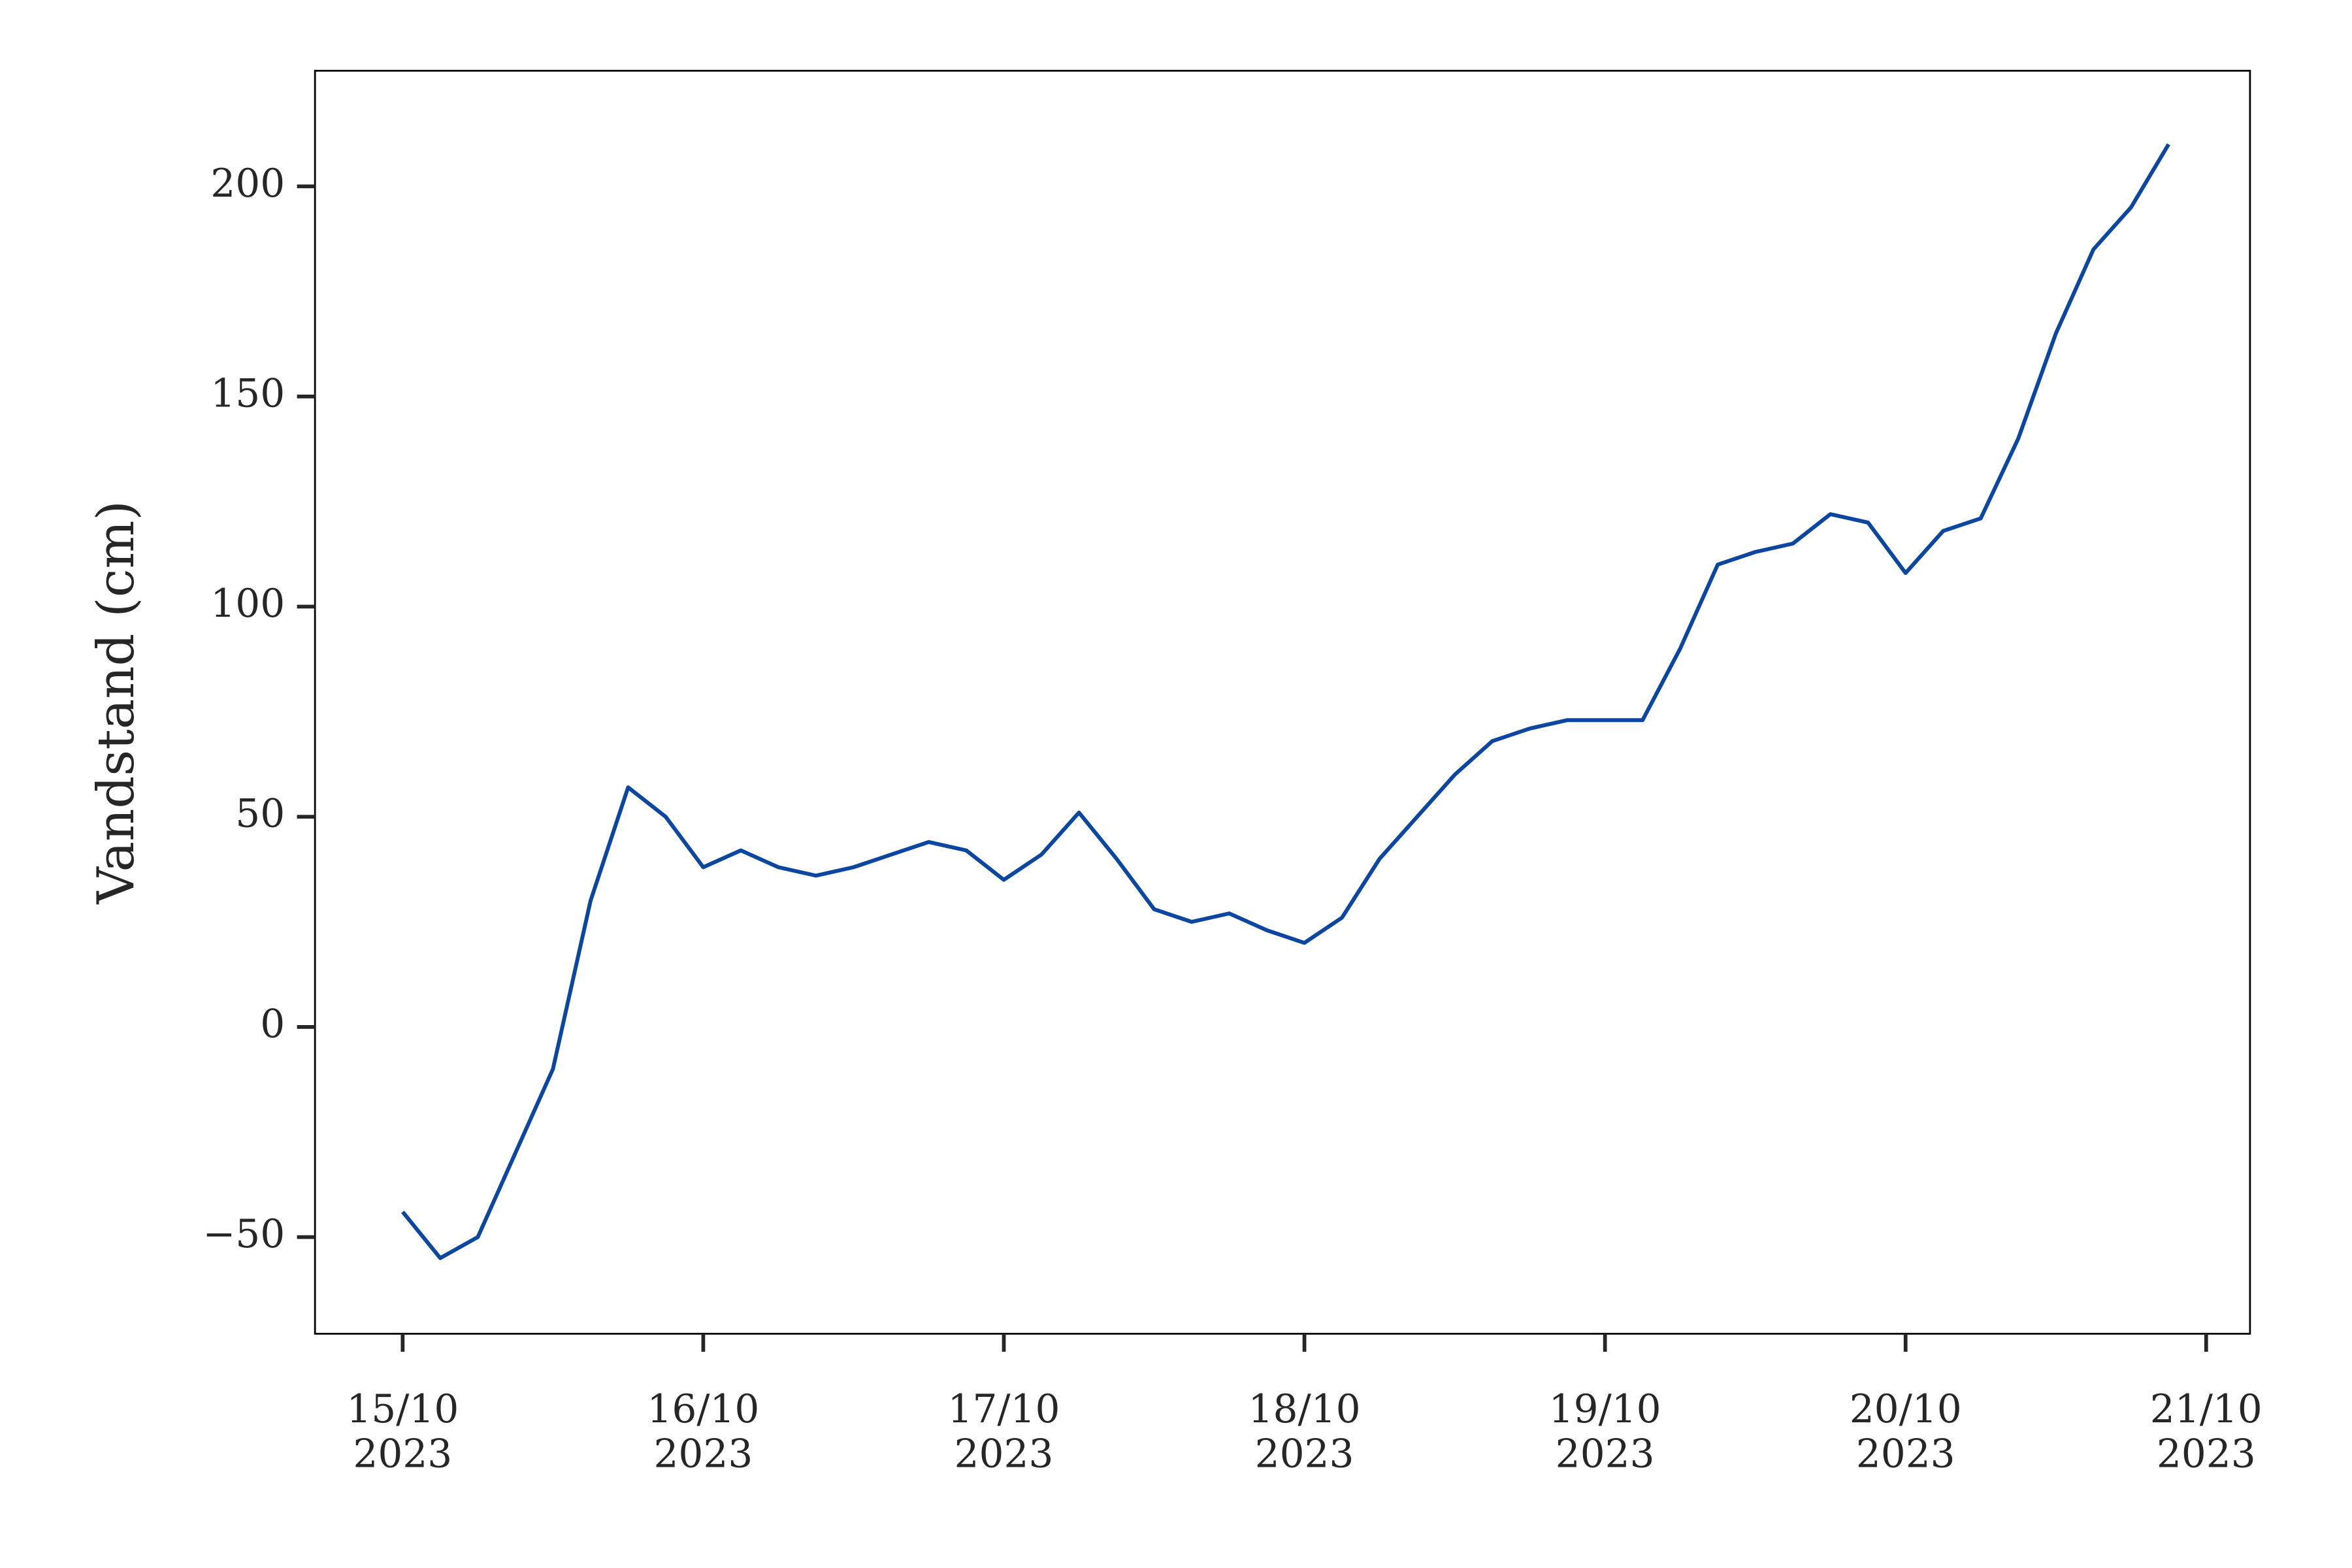 This screenshot has width=2352, height=1568. What do you see at coordinates (272, 1024) in the screenshot?
I see `y-tick-label: 0` at bounding box center [272, 1024].